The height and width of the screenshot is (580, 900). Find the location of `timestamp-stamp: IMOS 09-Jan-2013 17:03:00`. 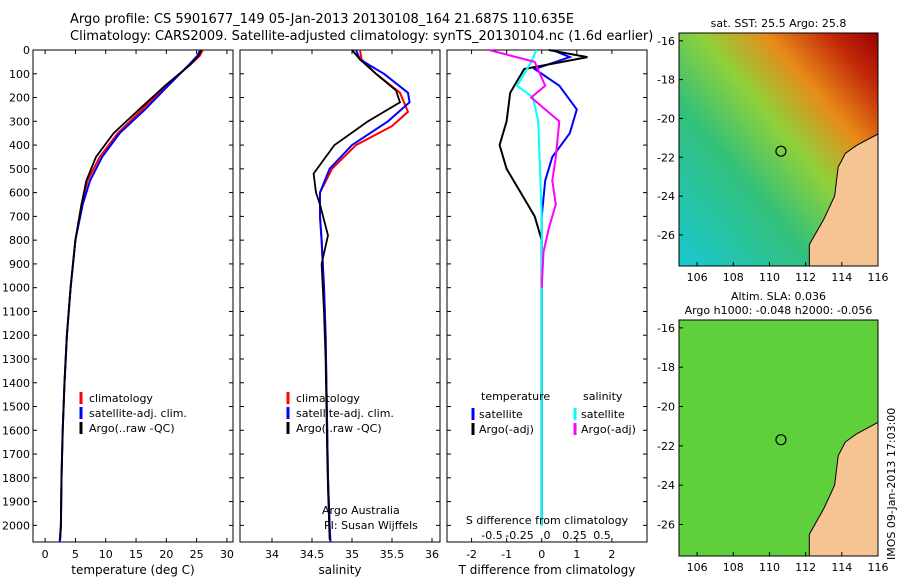

timestamp-stamp: IMOS 09-Jan-2013 17:03:00 is located at coordinates (891, 483).